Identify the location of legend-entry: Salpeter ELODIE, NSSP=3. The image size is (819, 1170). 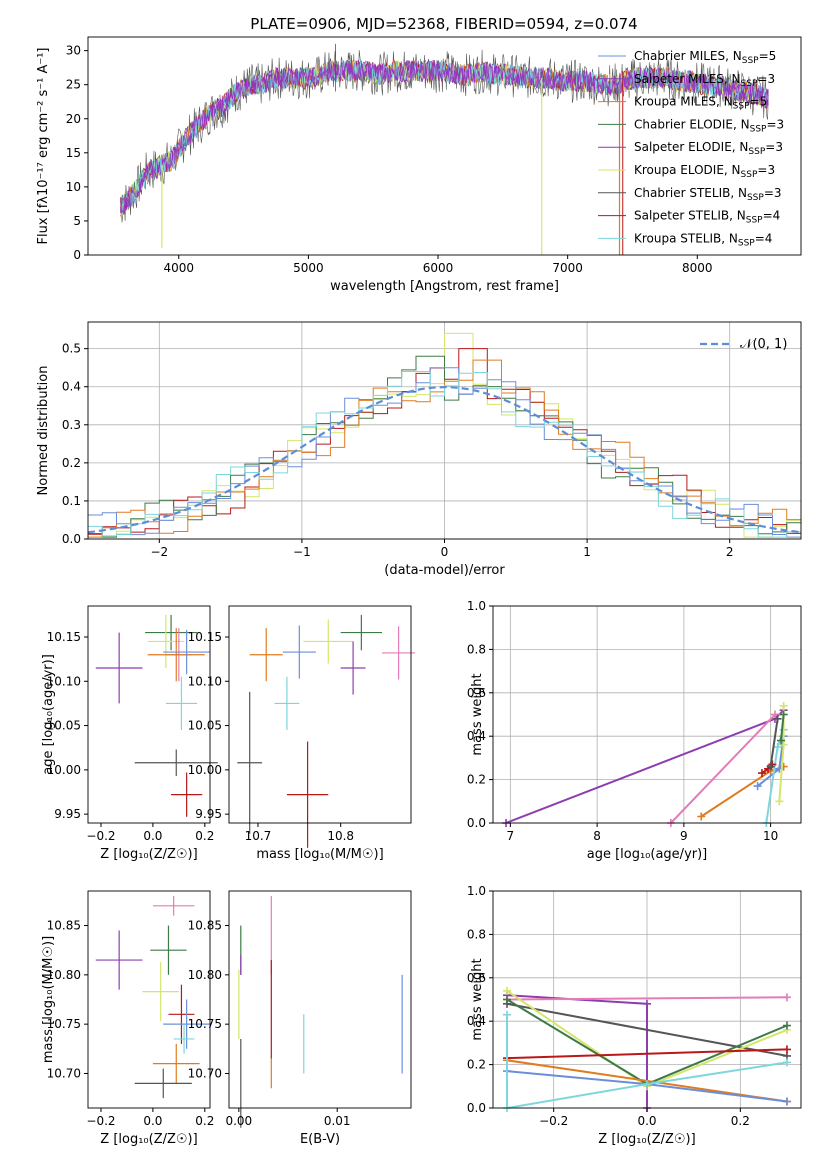
(708, 148).